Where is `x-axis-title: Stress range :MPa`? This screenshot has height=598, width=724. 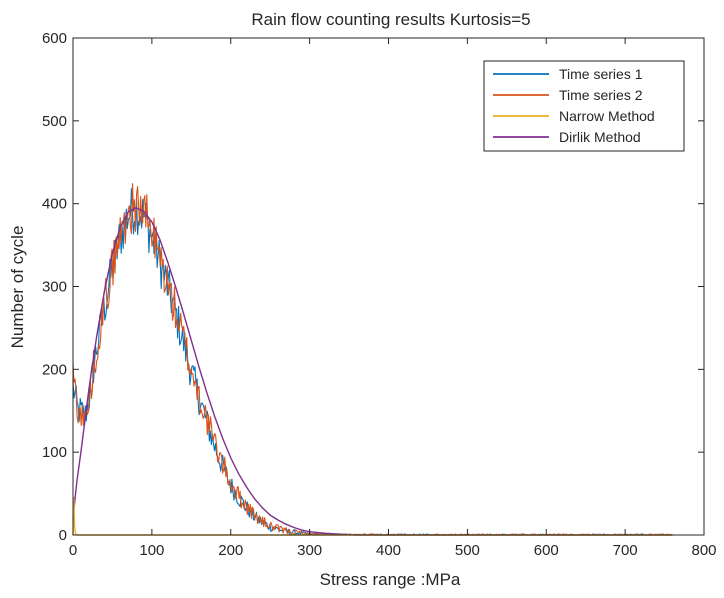
x-axis-title: Stress range :MPa is located at coordinates (390, 579).